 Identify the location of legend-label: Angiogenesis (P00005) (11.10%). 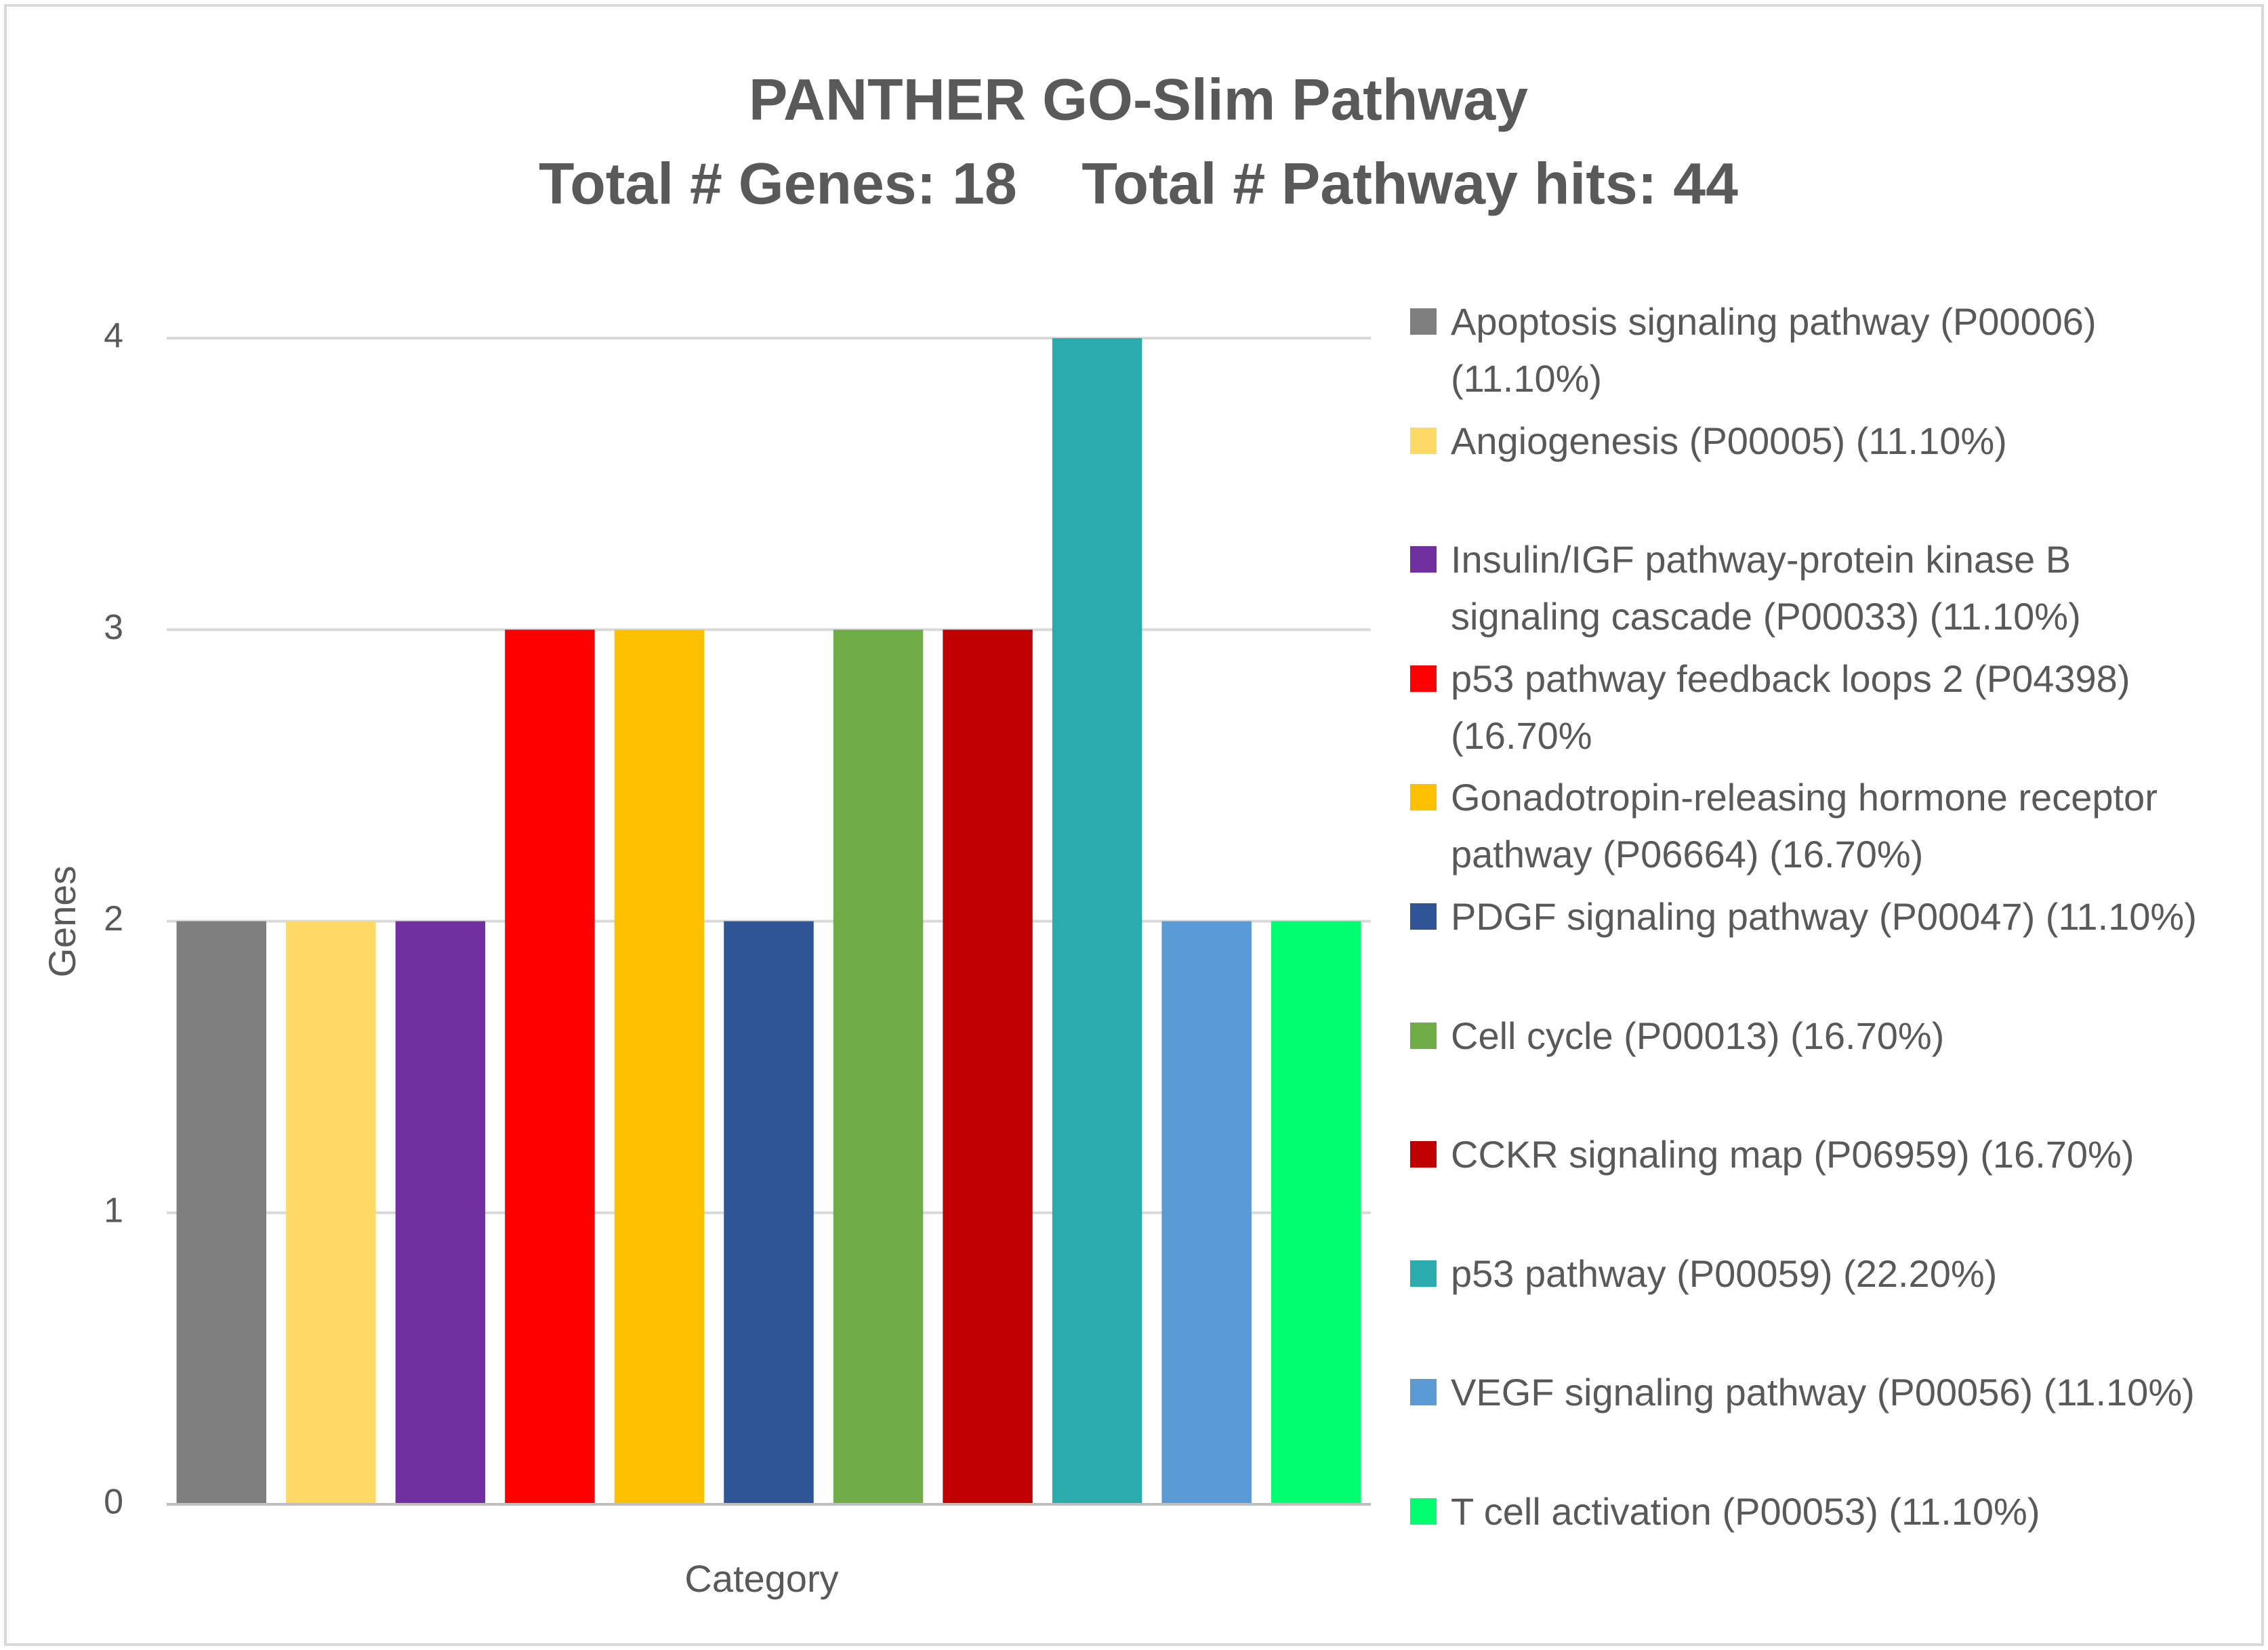
(1729, 441).